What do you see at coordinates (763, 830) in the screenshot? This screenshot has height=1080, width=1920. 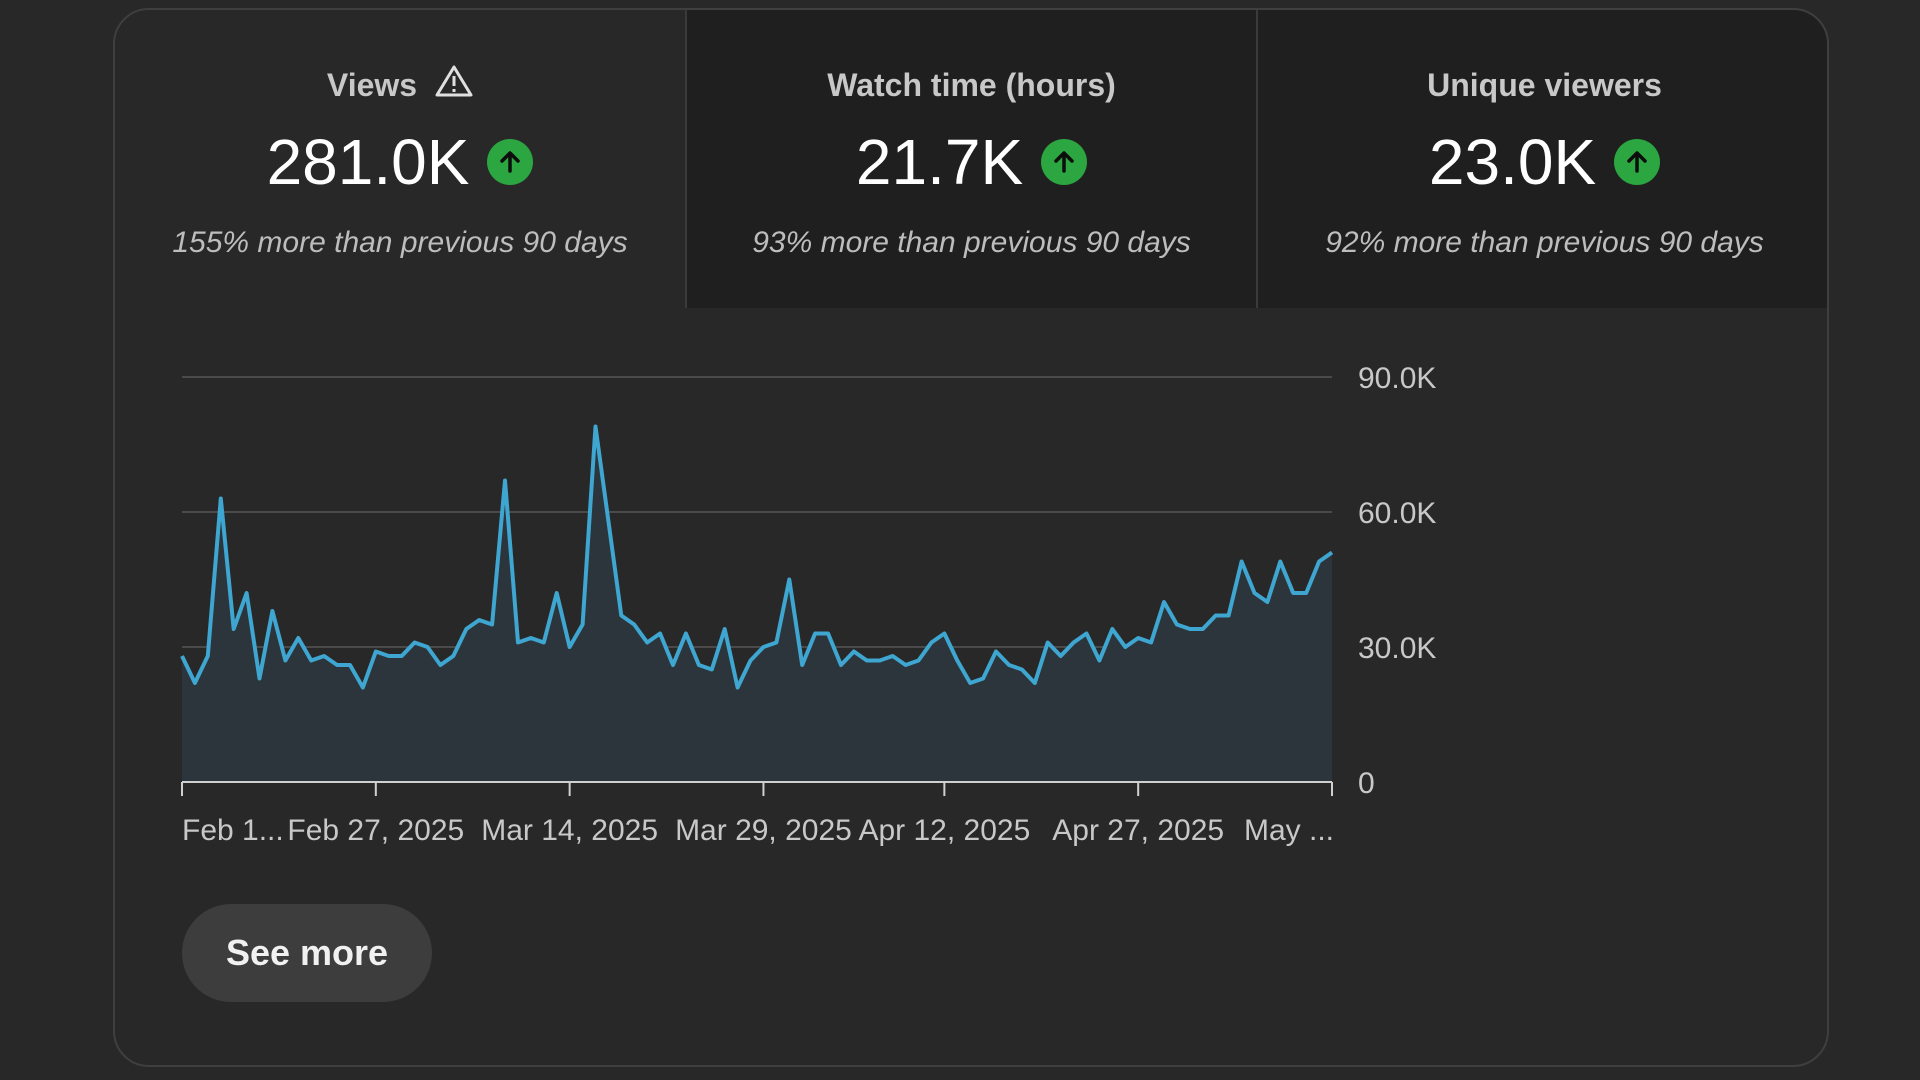 I see `x-tick-label: Mar 29, 2025` at bounding box center [763, 830].